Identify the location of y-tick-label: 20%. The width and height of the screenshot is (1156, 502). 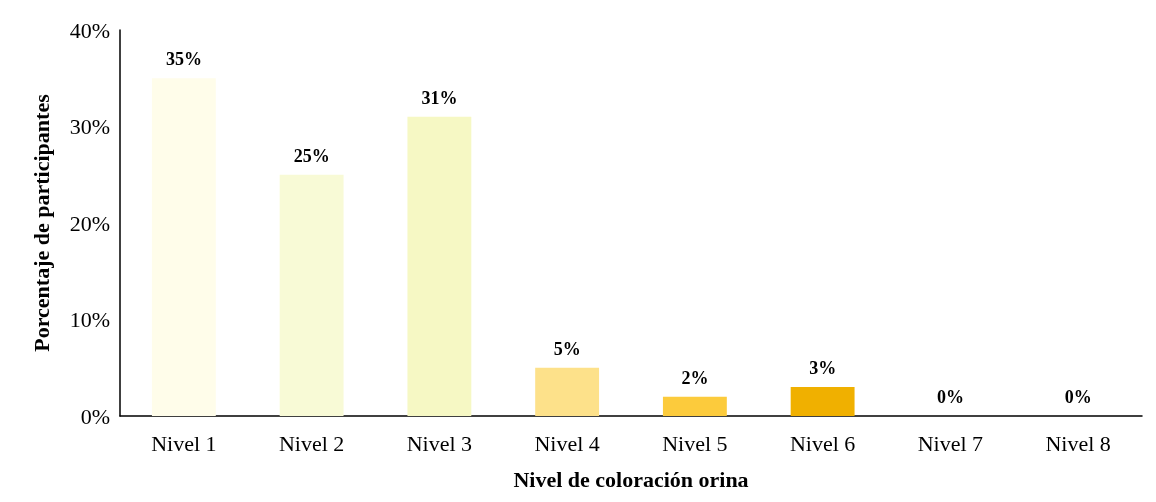
(89, 223).